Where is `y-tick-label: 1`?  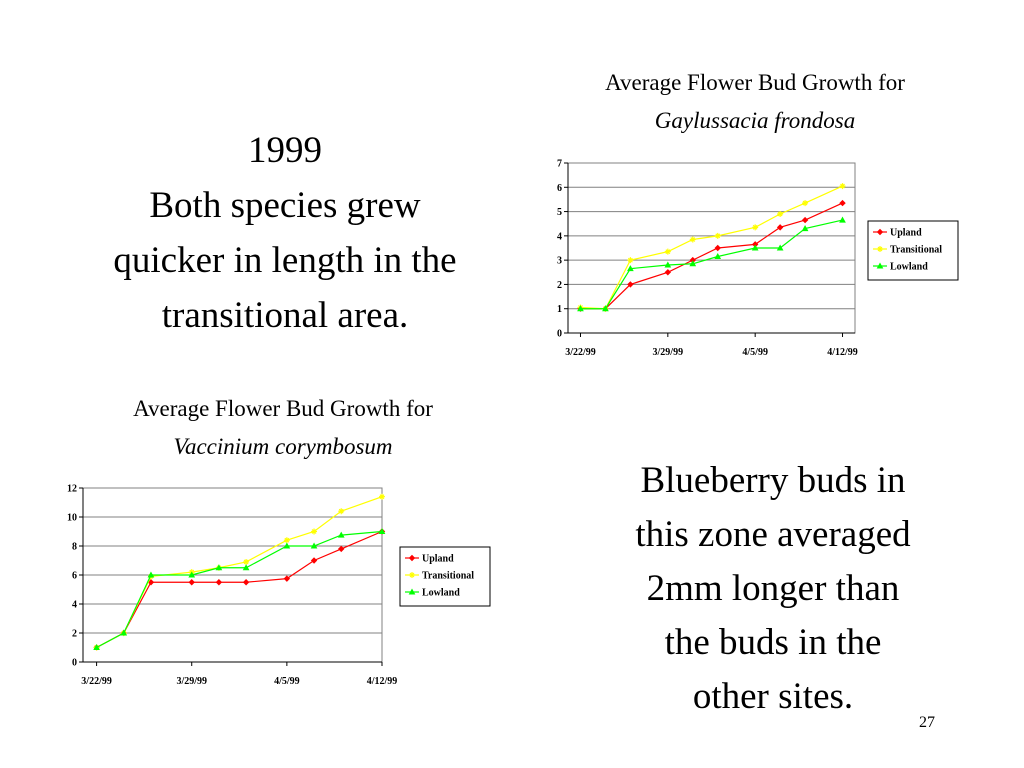 y-tick-label: 1 is located at coordinates (559, 309).